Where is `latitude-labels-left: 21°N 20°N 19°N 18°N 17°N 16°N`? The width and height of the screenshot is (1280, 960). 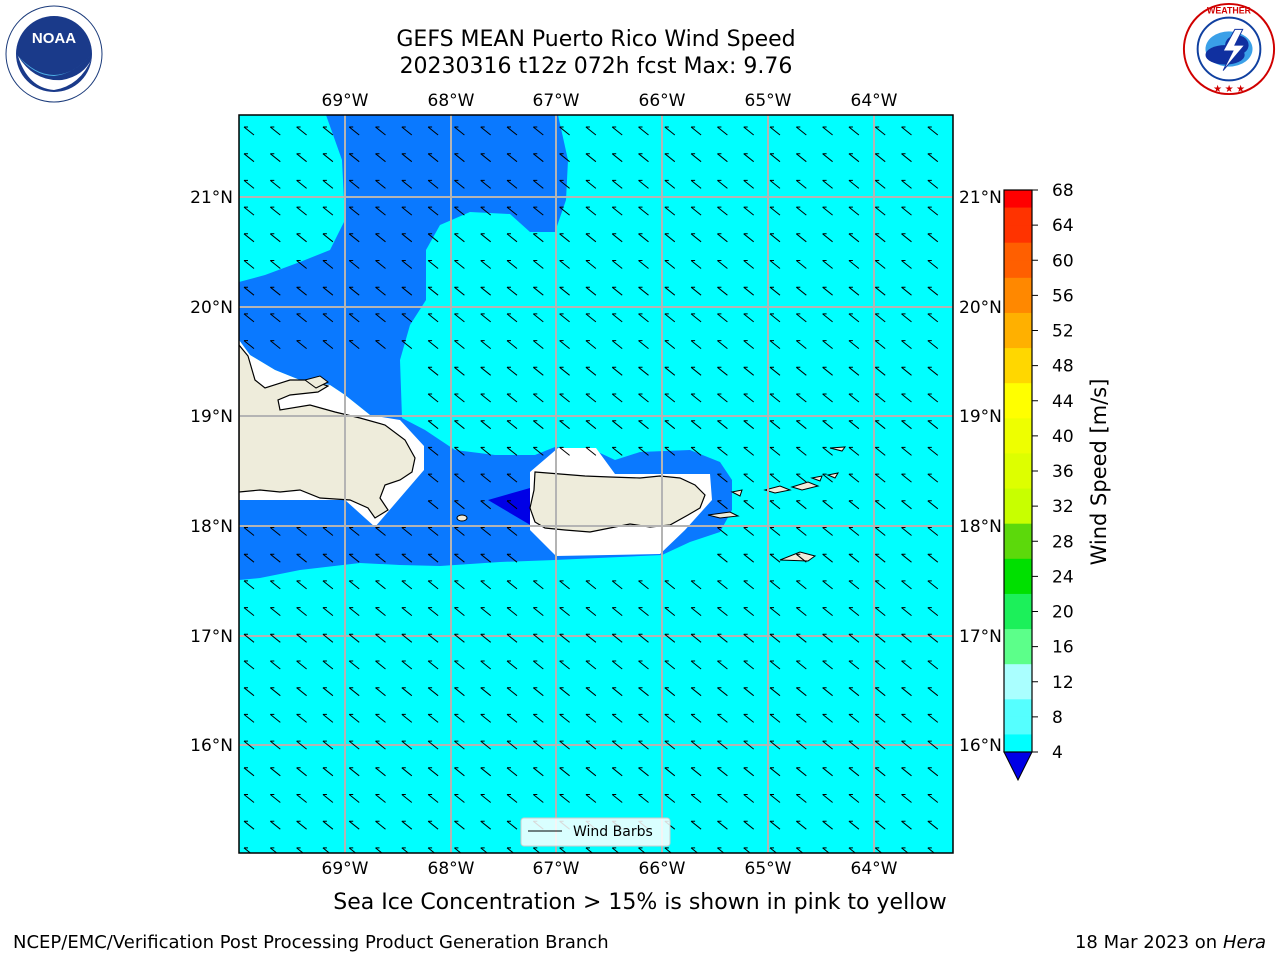
latitude-labels-left: 21°N 20°N 19°N 18°N 17°N 16°N is located at coordinates (211, 472).